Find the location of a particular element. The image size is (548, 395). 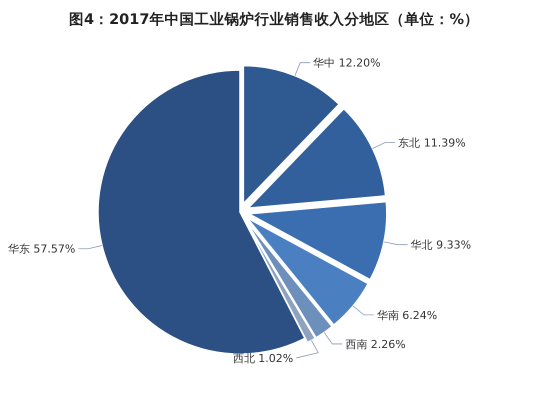

slice-label: 华东 57.57% is located at coordinates (42, 249).